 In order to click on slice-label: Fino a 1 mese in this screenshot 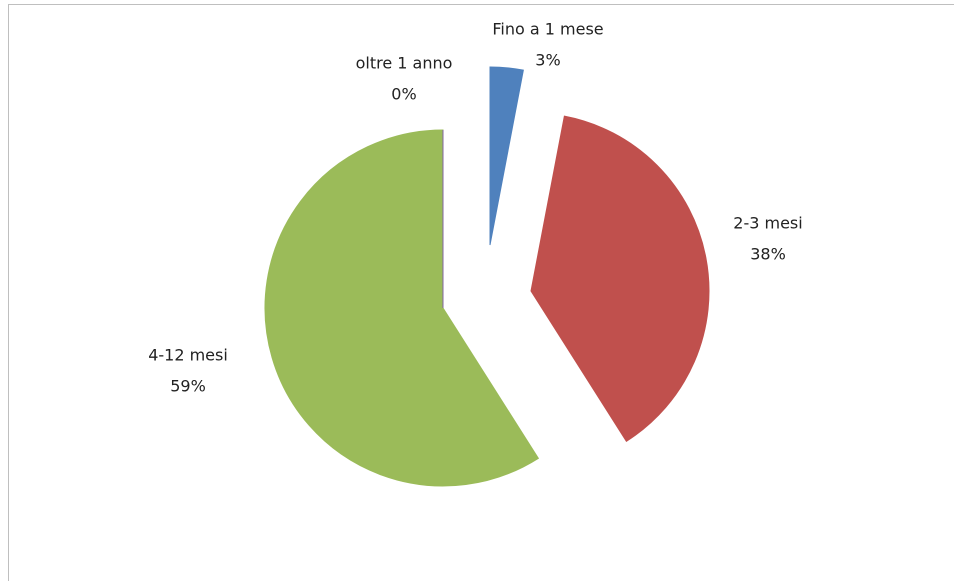, I will do `click(547, 29)`.